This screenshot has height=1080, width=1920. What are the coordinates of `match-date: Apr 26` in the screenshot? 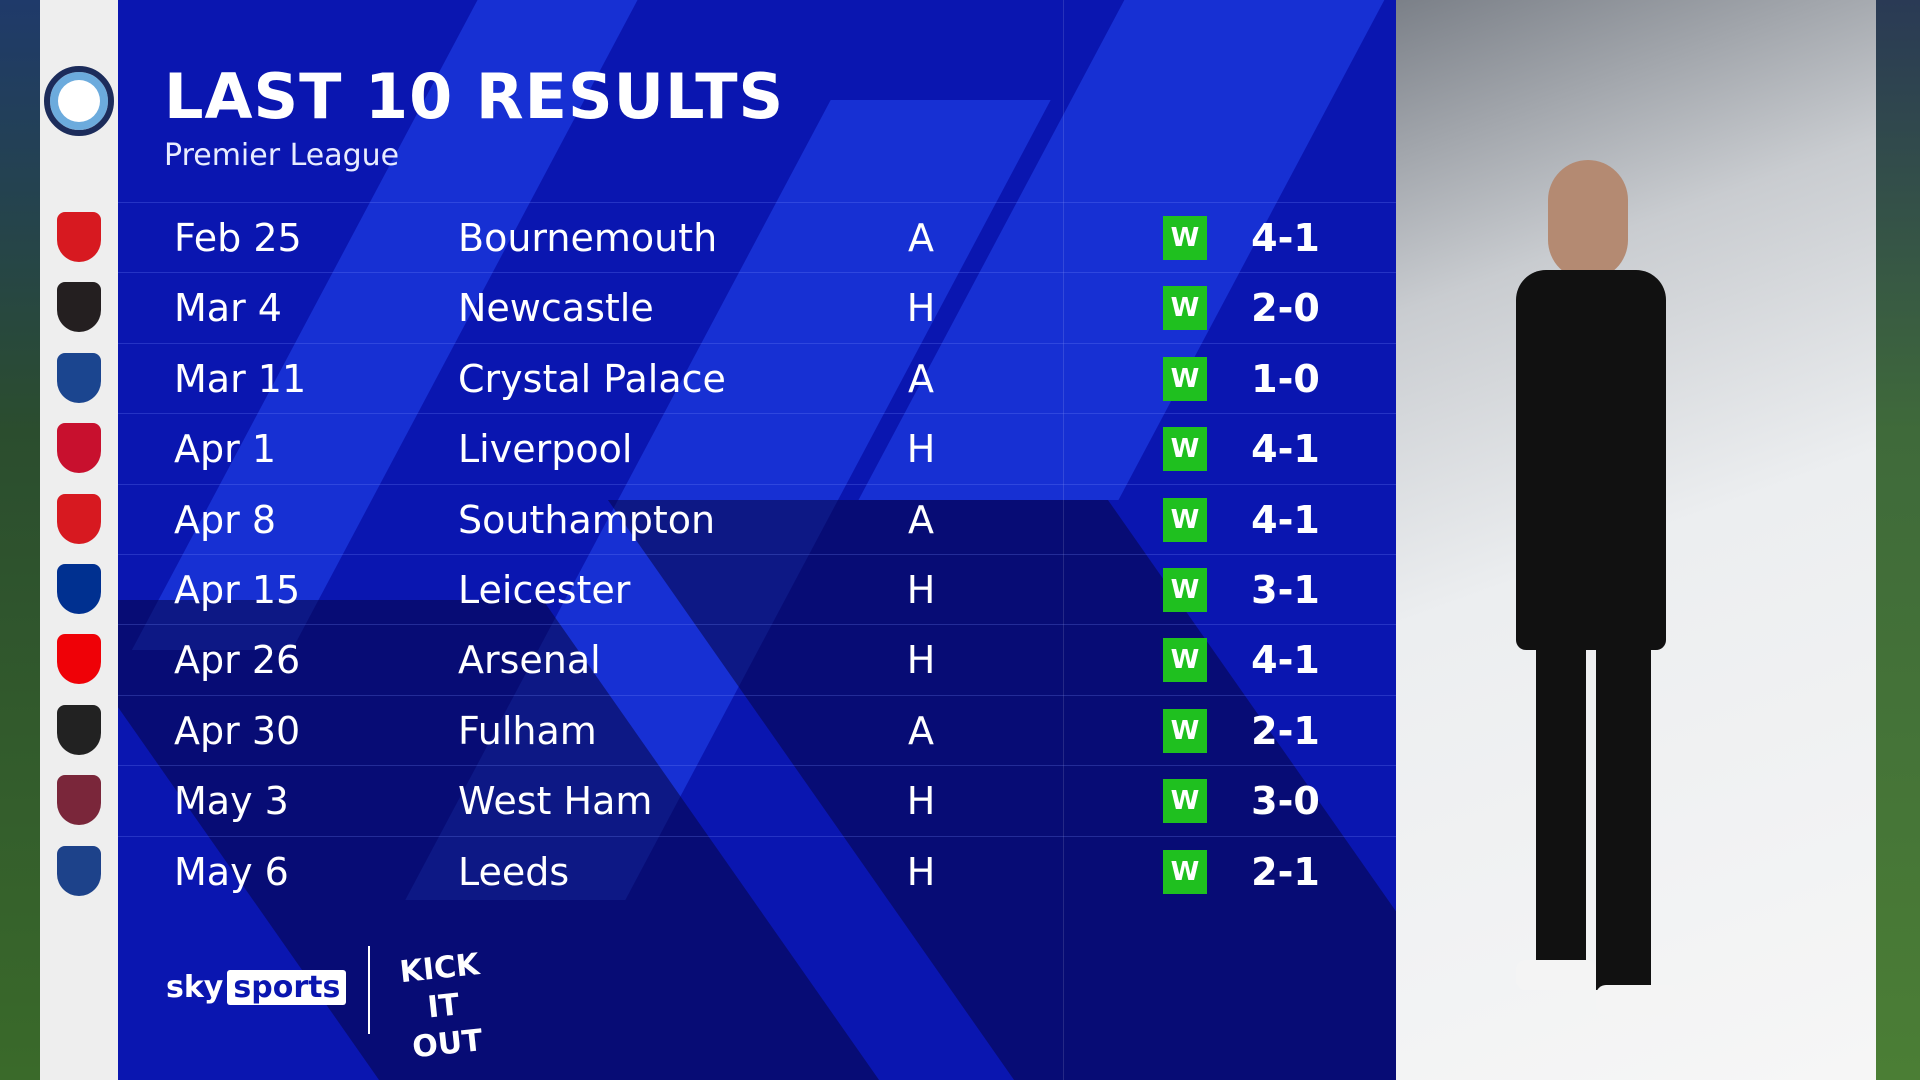 It's located at (237, 660).